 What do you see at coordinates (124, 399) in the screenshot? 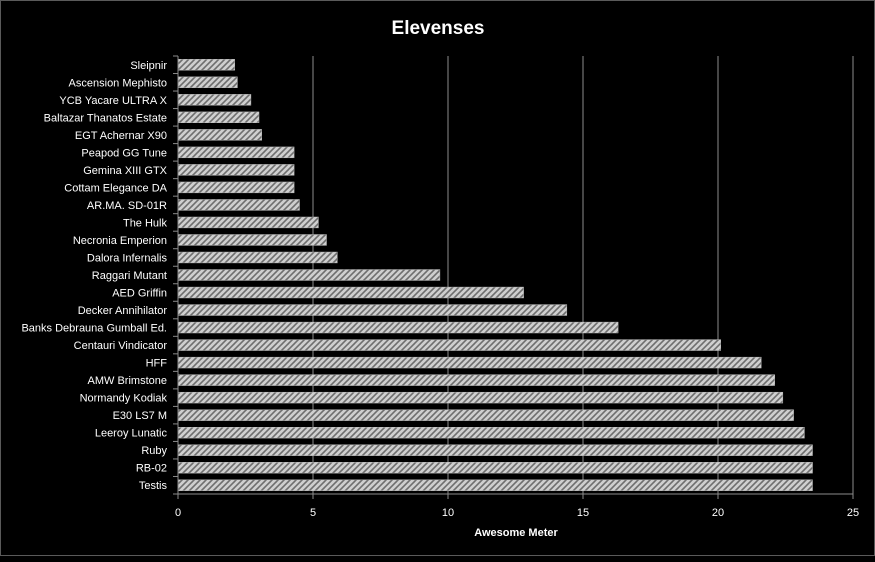
I see `category-label: Normandy Kodiak` at bounding box center [124, 399].